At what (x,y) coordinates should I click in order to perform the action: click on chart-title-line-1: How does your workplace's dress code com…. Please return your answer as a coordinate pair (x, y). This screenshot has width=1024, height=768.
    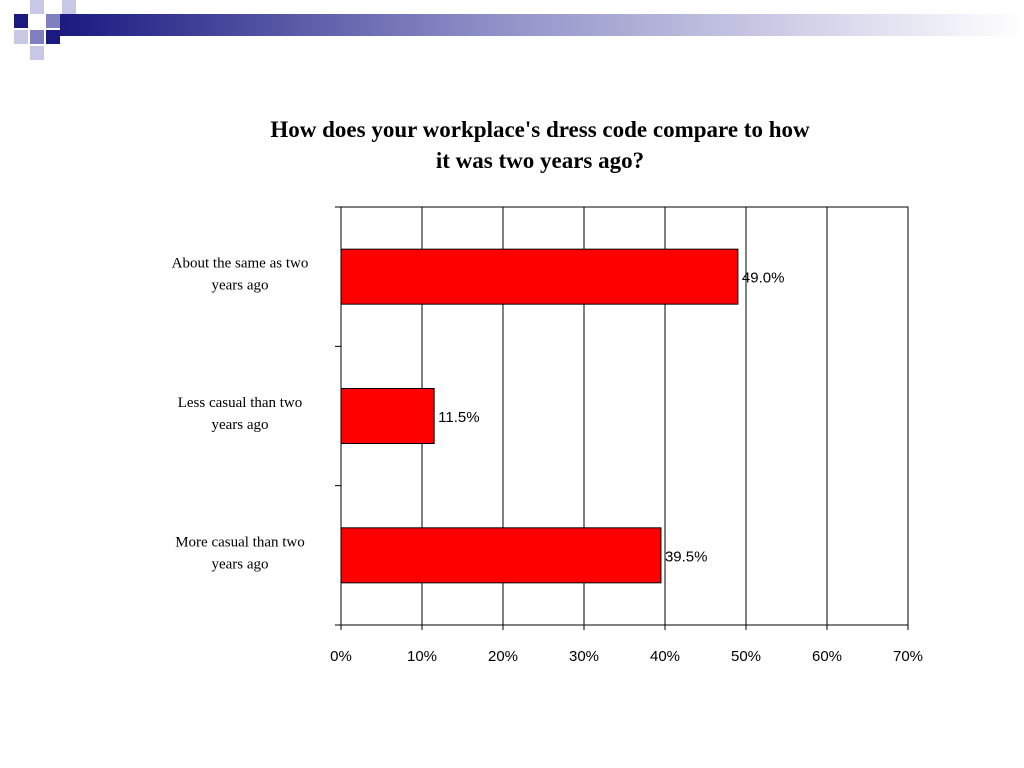
    Looking at the image, I should click on (540, 129).